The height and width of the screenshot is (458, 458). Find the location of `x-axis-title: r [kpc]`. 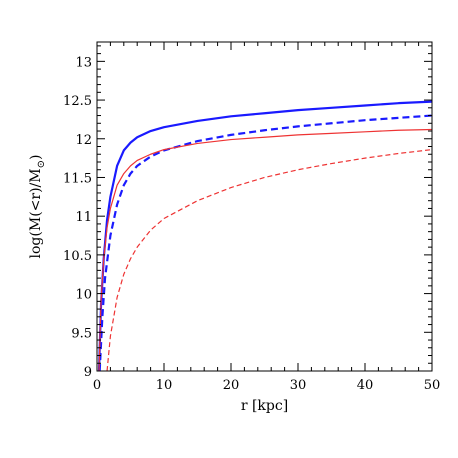

x-axis-title: r [kpc] is located at coordinates (264, 406).